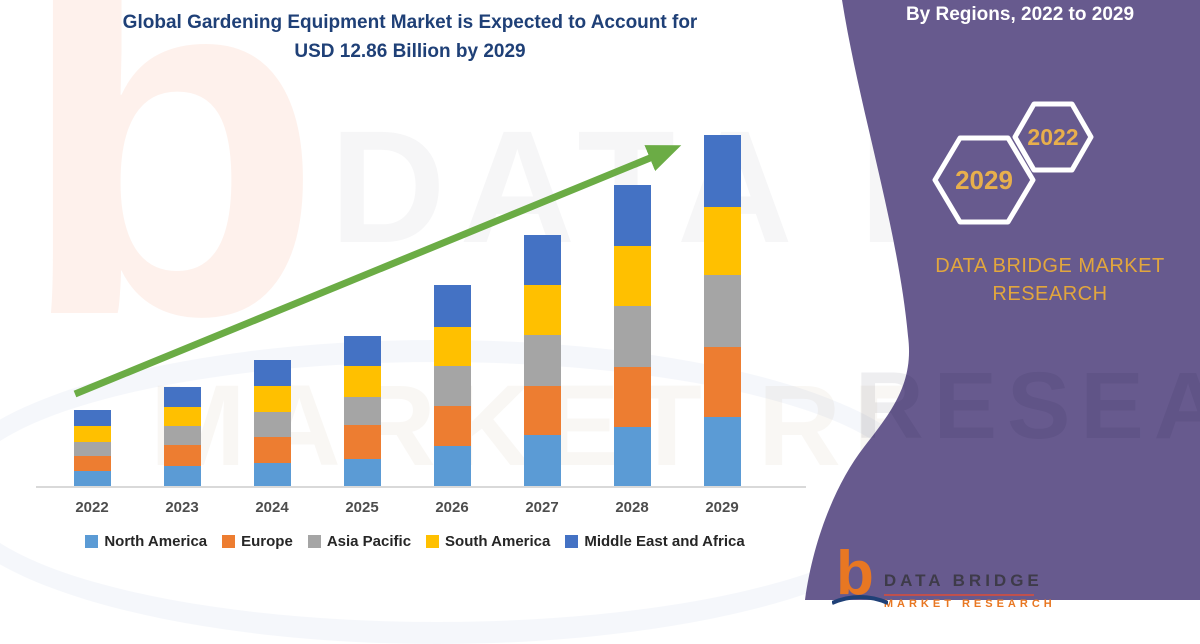  I want to click on legend-label: South America, so click(498, 541).